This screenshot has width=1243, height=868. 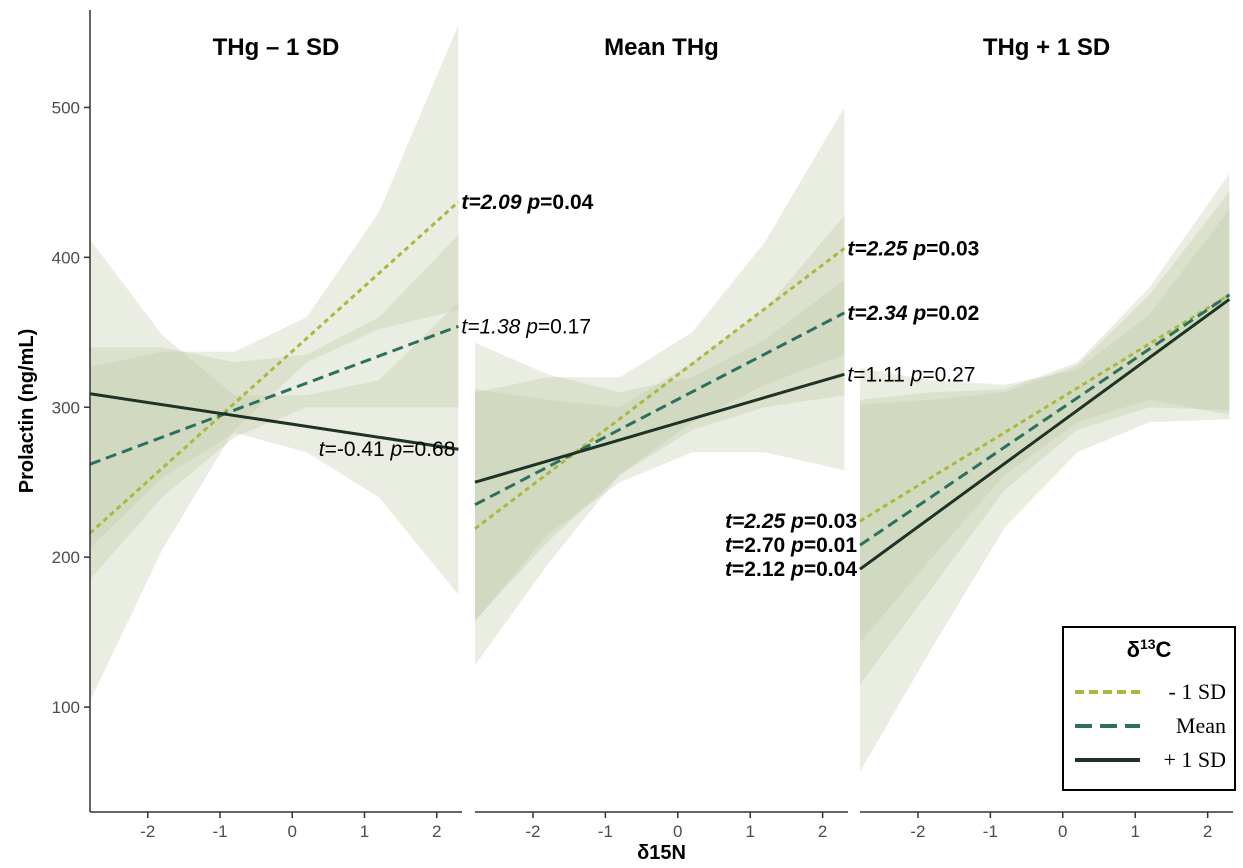 I want to click on stat-annotation: t=2.09 p=0.04, so click(x=527, y=202).